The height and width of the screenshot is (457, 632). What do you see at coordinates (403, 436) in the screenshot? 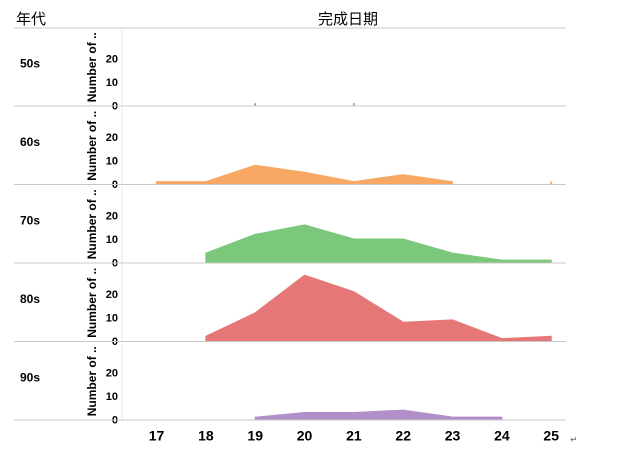
I see `x-tick-label: 22` at bounding box center [403, 436].